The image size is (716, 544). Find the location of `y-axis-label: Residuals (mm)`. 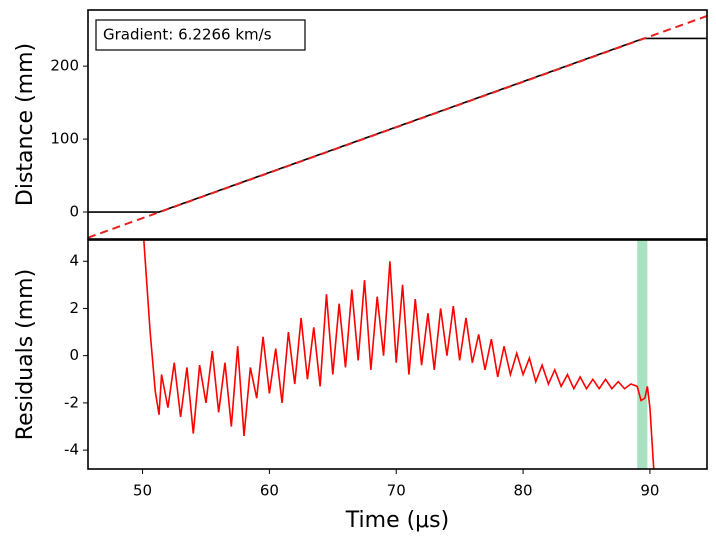

y-axis-label: Residuals (mm) is located at coordinates (25, 354).